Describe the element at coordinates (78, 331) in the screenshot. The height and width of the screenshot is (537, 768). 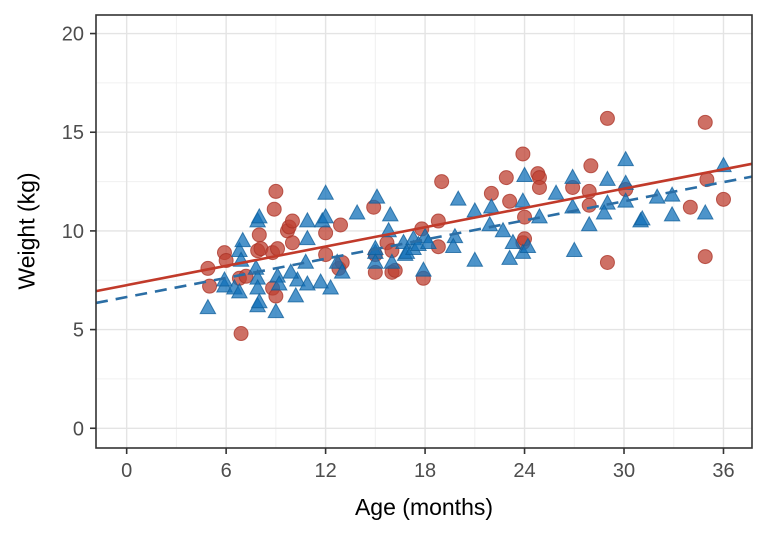
I see `y-tick-label: 5` at that location.